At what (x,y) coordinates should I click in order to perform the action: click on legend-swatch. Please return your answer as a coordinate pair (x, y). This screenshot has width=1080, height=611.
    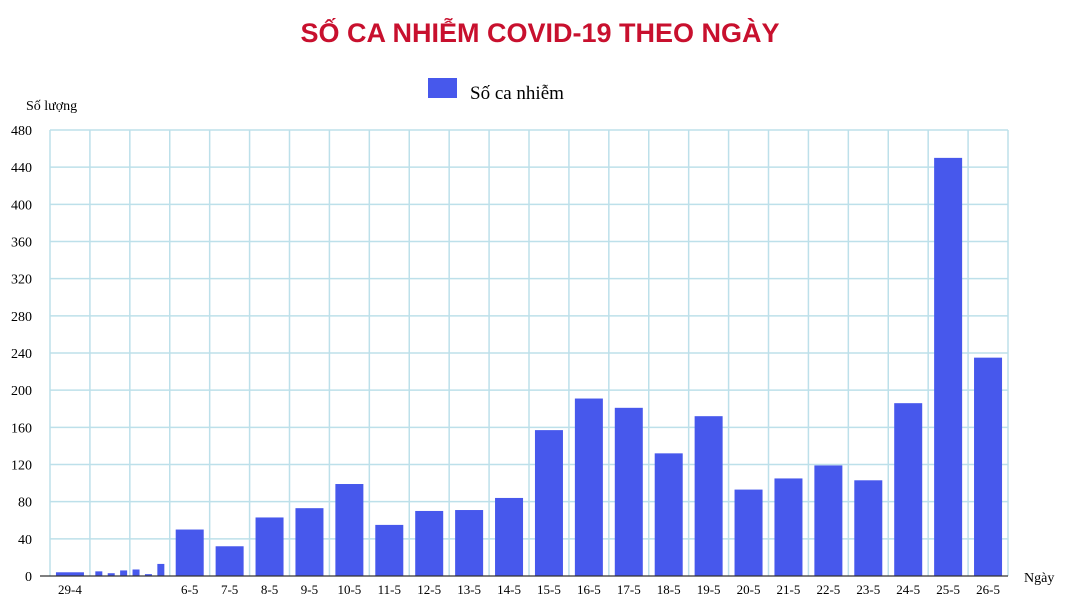
    Looking at the image, I should click on (442, 88).